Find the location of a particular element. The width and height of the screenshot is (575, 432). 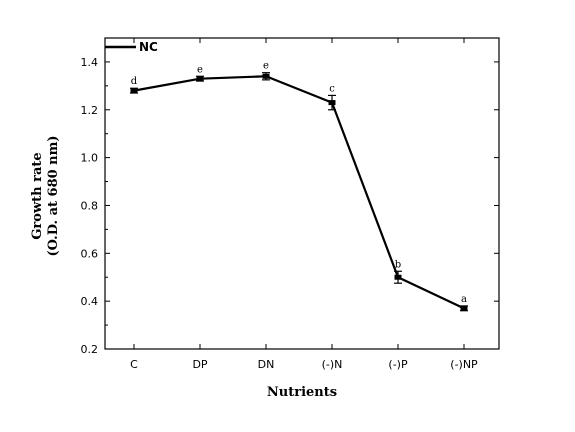

y-tick-label: 1.2 is located at coordinates (90, 110).